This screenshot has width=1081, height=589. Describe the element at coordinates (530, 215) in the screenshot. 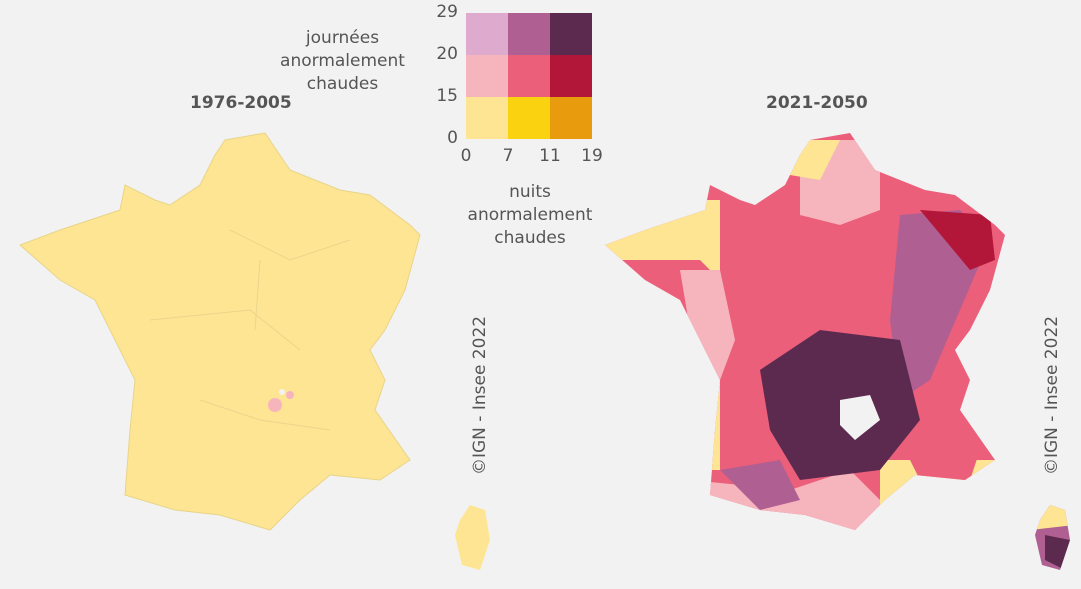

I see `legend-x-label: nuits anormalement chaudes` at that location.